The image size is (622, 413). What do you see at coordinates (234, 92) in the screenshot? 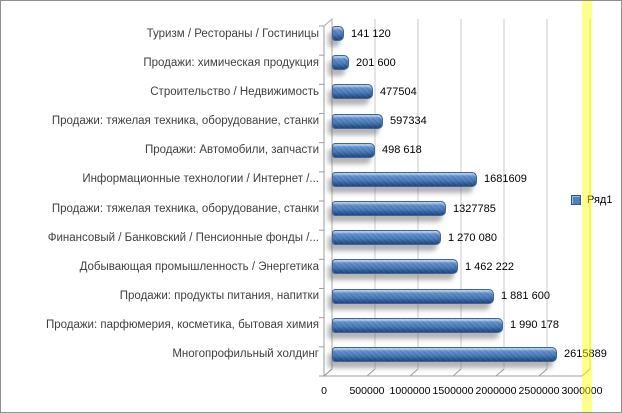
I see `category-label: Строительство / Недвижимость` at bounding box center [234, 92].